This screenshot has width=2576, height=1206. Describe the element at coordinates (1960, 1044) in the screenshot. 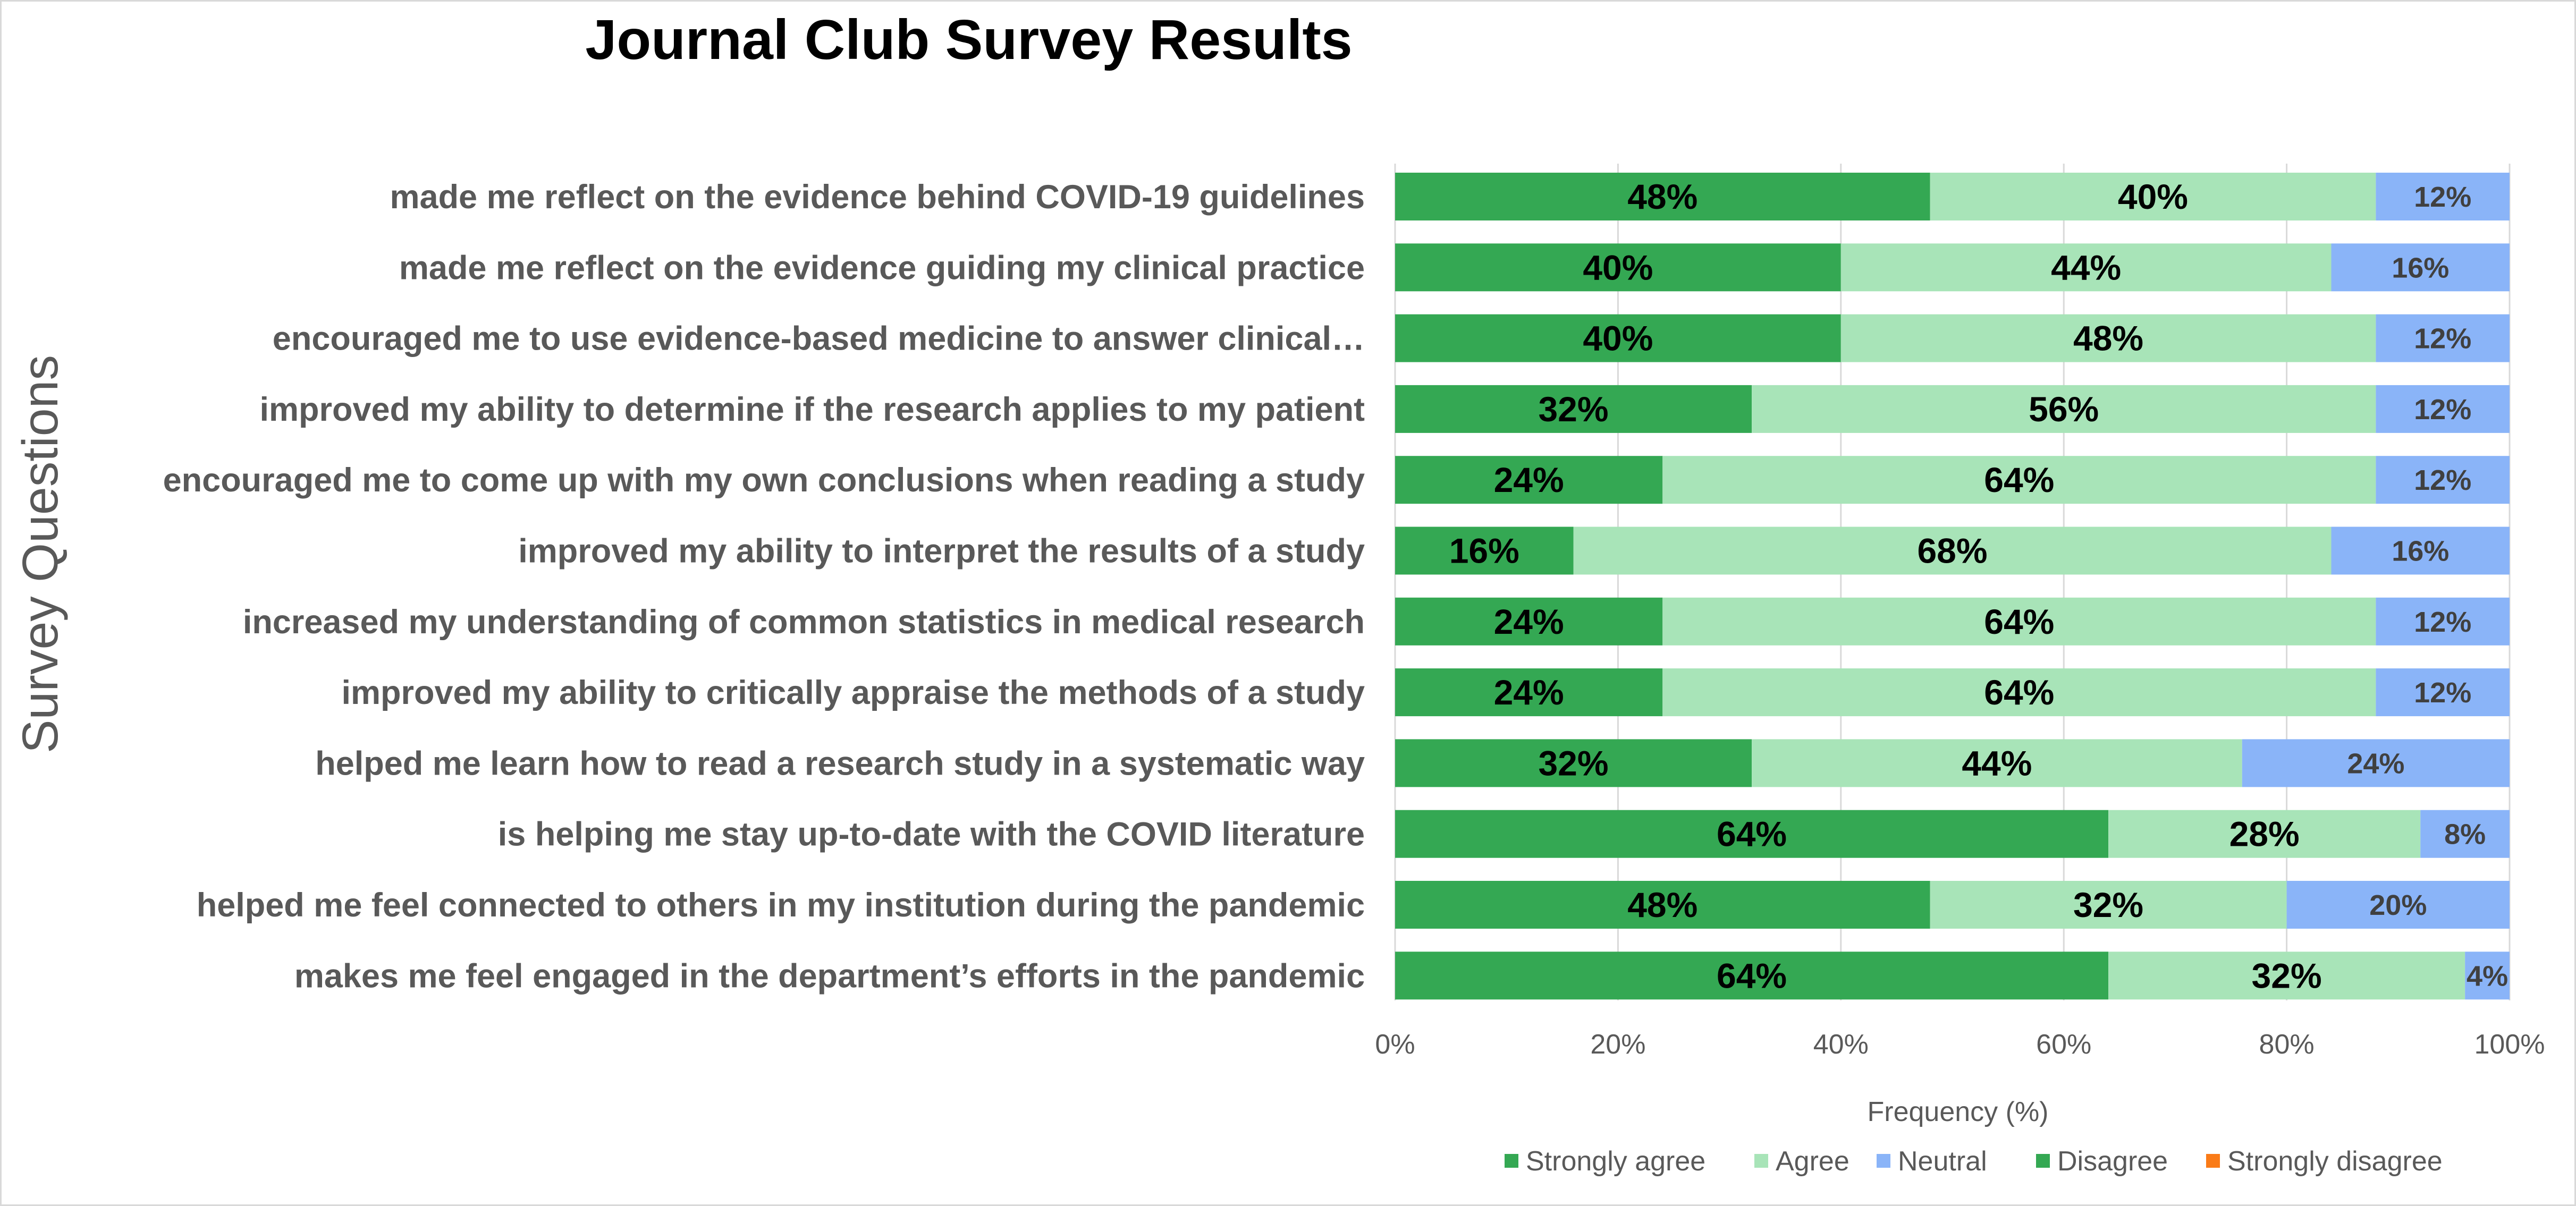

I see `x-axis-ticks: 0% 20% 40% 60% 80% 100%` at that location.